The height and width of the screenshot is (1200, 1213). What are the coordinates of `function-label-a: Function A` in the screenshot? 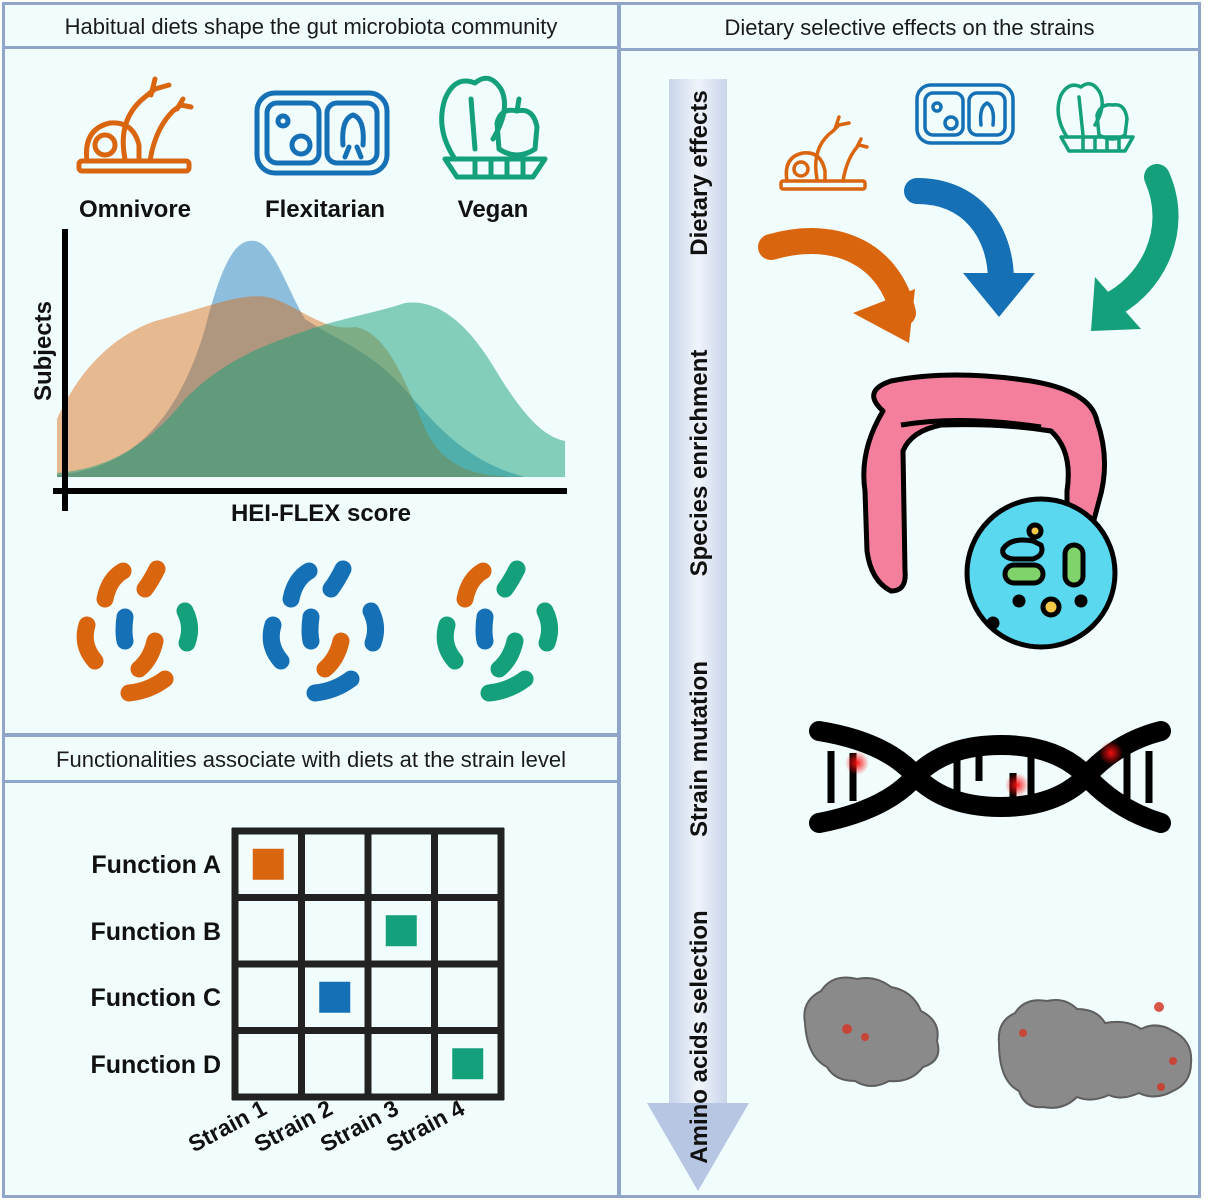 It's located at (156, 865).